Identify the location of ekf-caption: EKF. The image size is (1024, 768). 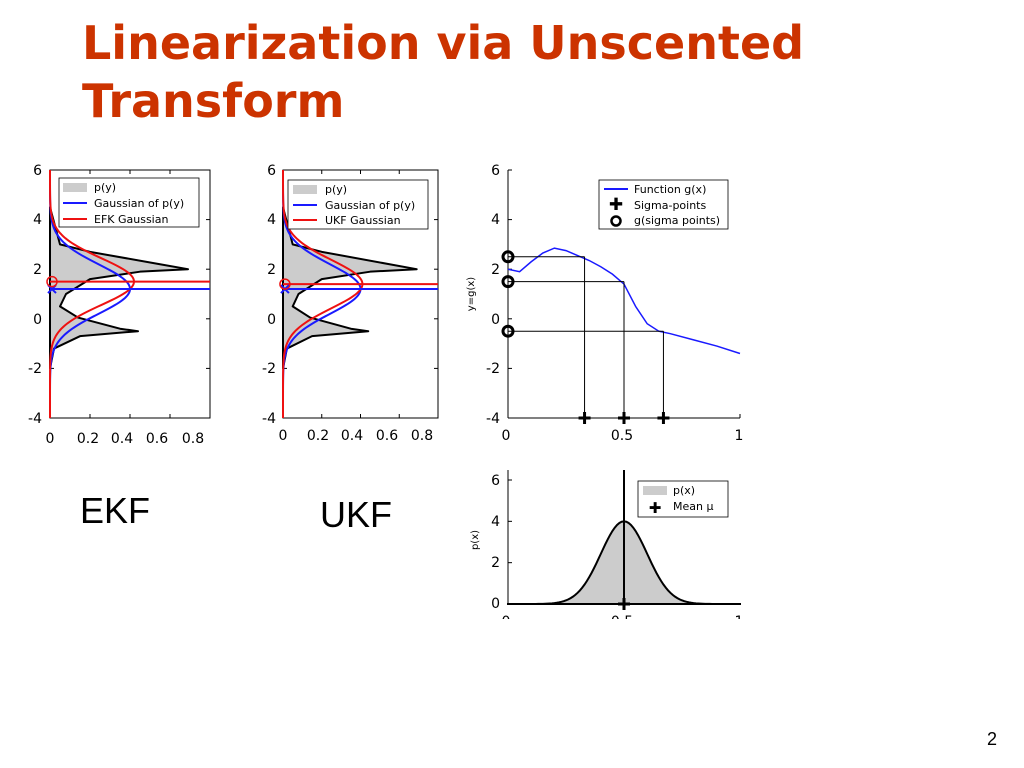
(115, 510).